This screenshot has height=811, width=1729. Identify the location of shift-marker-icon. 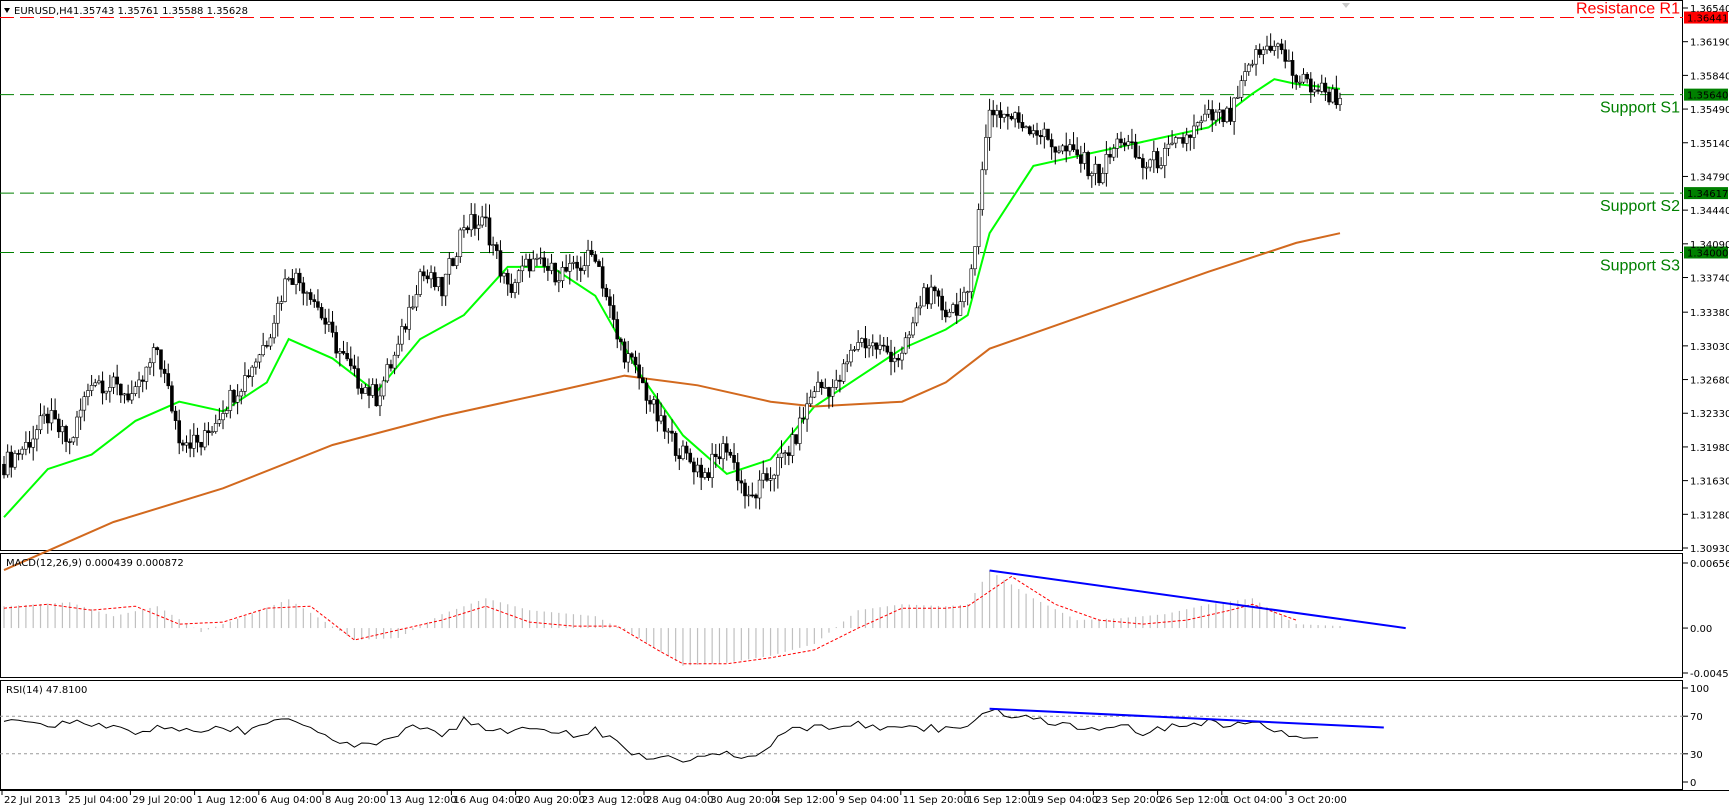
(1346, 5).